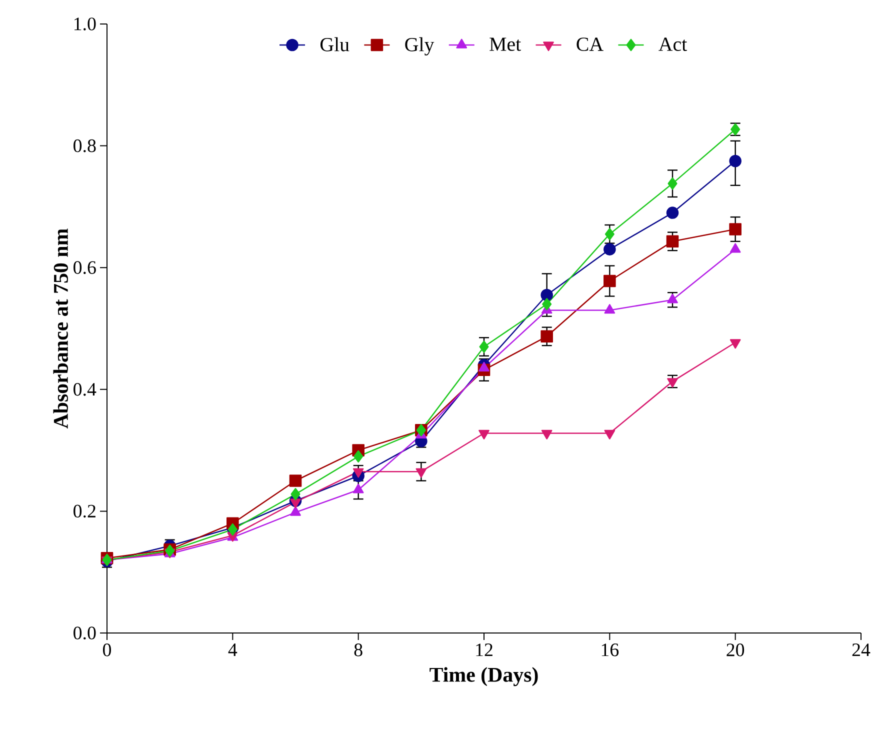  Describe the element at coordinates (610, 650) in the screenshot. I see `x-tick-label: 16` at that location.